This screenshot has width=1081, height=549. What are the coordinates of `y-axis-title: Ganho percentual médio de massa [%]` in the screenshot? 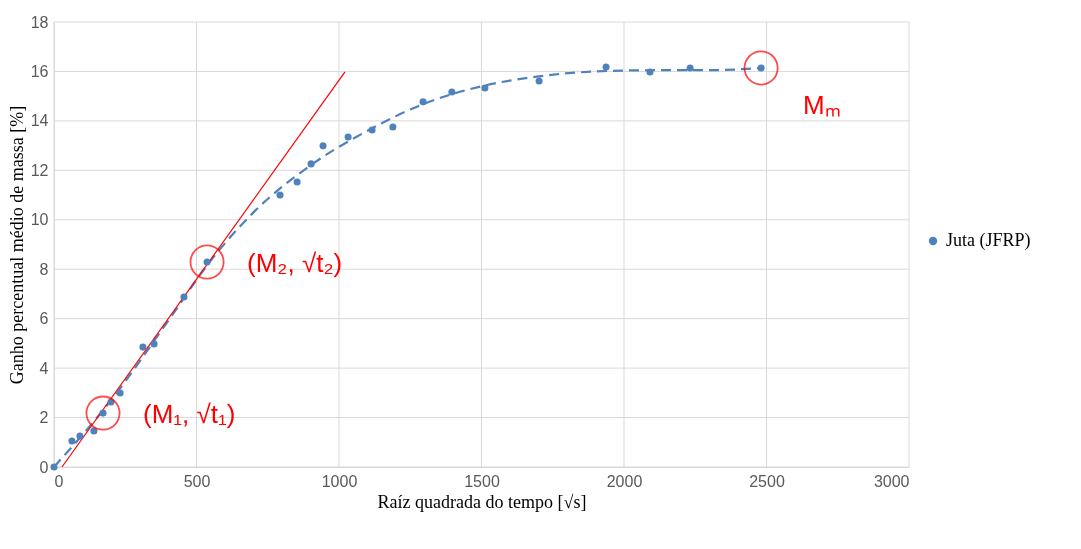 It's located at (16, 245).